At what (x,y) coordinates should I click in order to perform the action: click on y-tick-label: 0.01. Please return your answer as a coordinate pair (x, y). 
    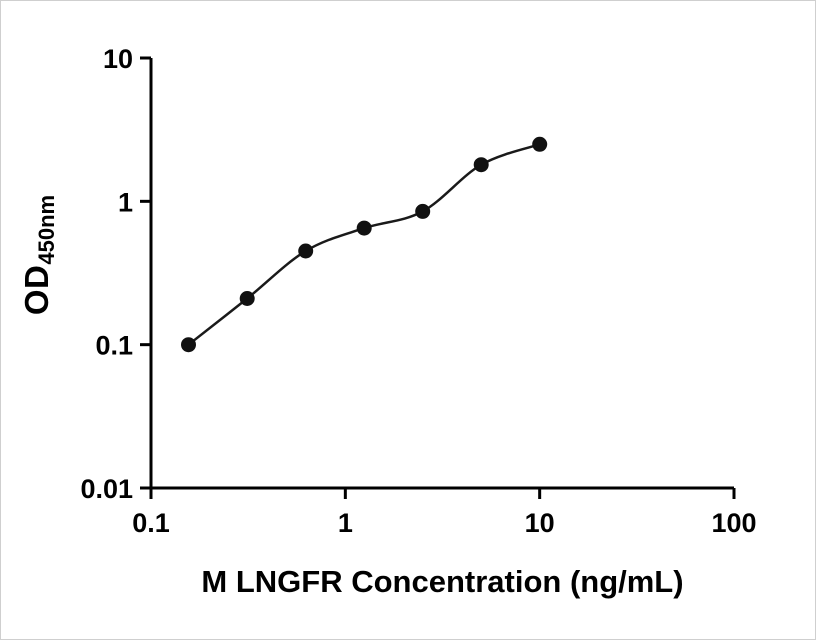
    Looking at the image, I should click on (106, 489).